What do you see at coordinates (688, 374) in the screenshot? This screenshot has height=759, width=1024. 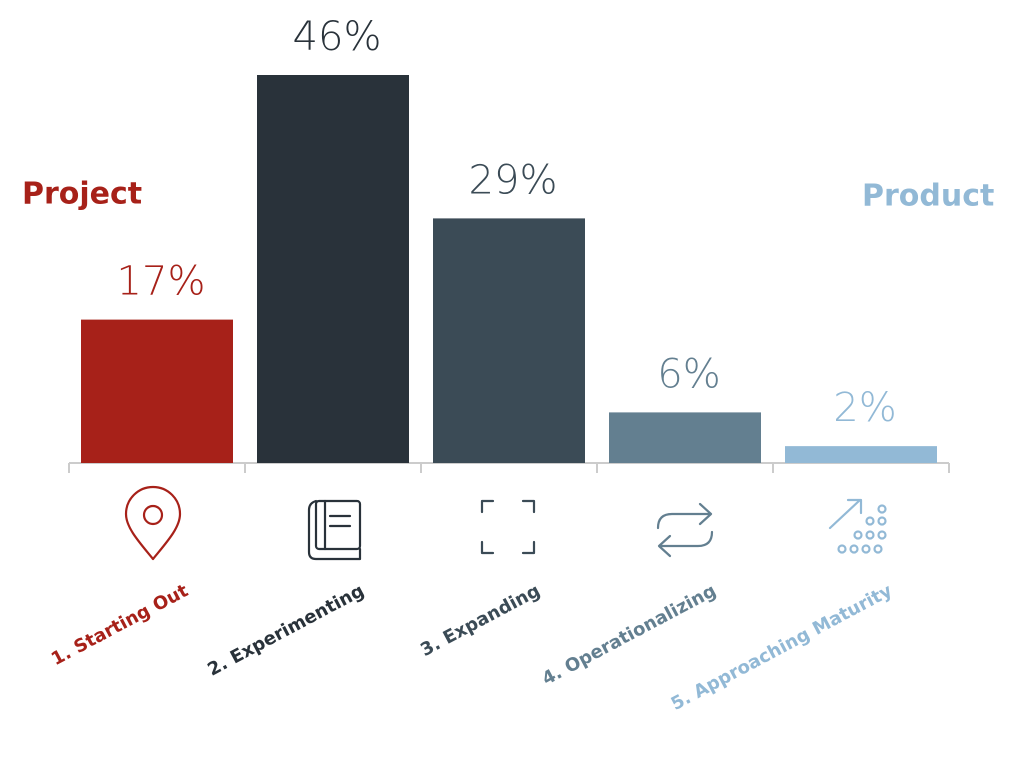 I see `value-label: 6%` at bounding box center [688, 374].